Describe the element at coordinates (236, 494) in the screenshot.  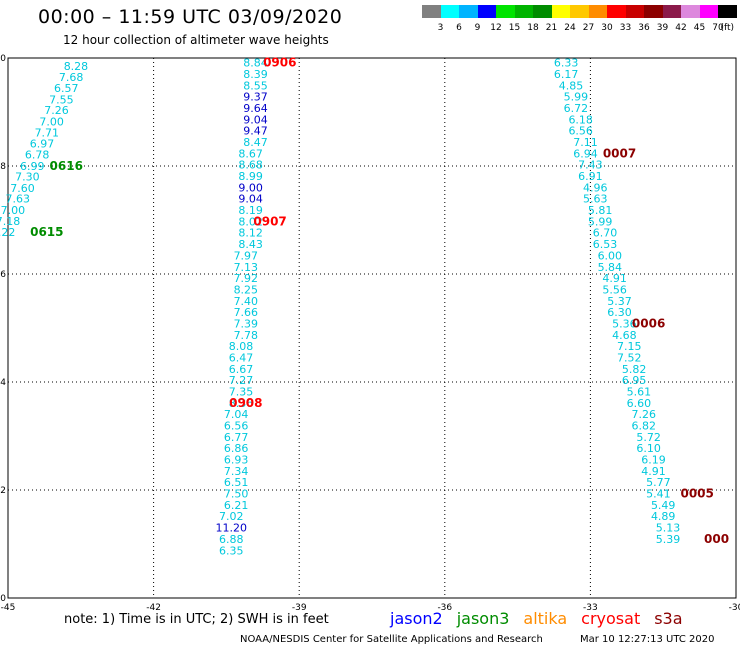
I see `wave-height-value: 7.50` at that location.